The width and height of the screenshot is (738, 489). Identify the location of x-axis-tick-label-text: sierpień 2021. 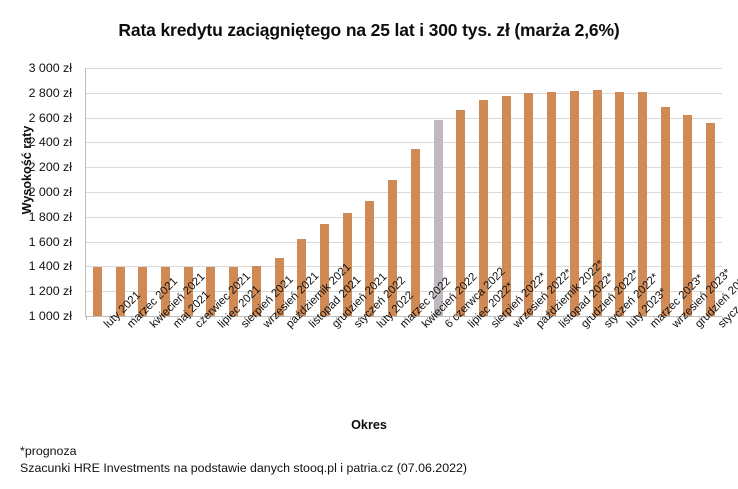
(267, 302).